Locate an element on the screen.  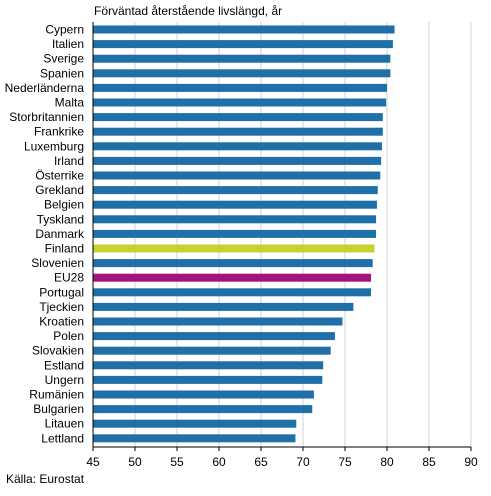
bar-storbritannien is located at coordinates (238, 117).